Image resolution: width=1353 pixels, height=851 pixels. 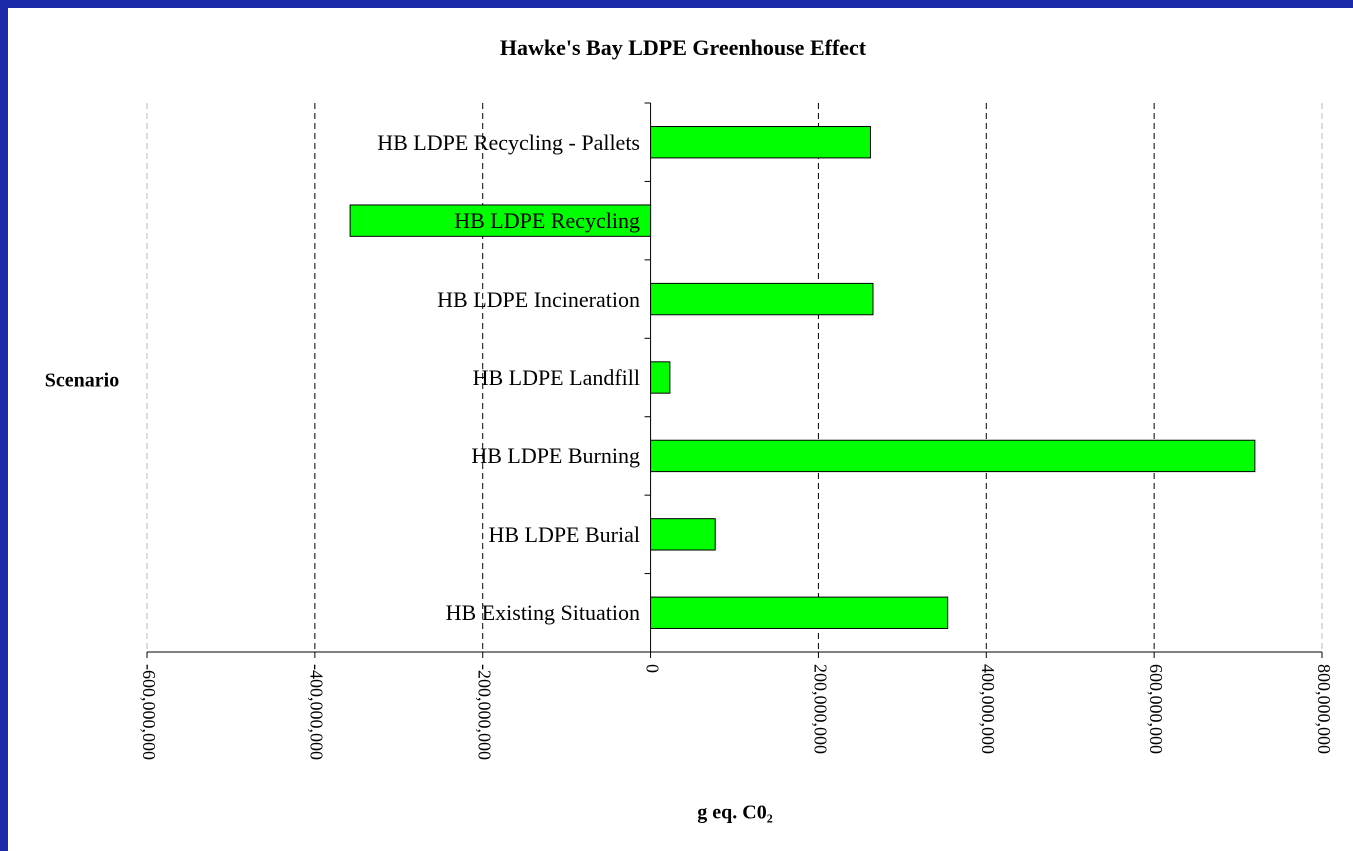 I want to click on x-axis-title: g eq. C0₂, so click(x=734, y=813).